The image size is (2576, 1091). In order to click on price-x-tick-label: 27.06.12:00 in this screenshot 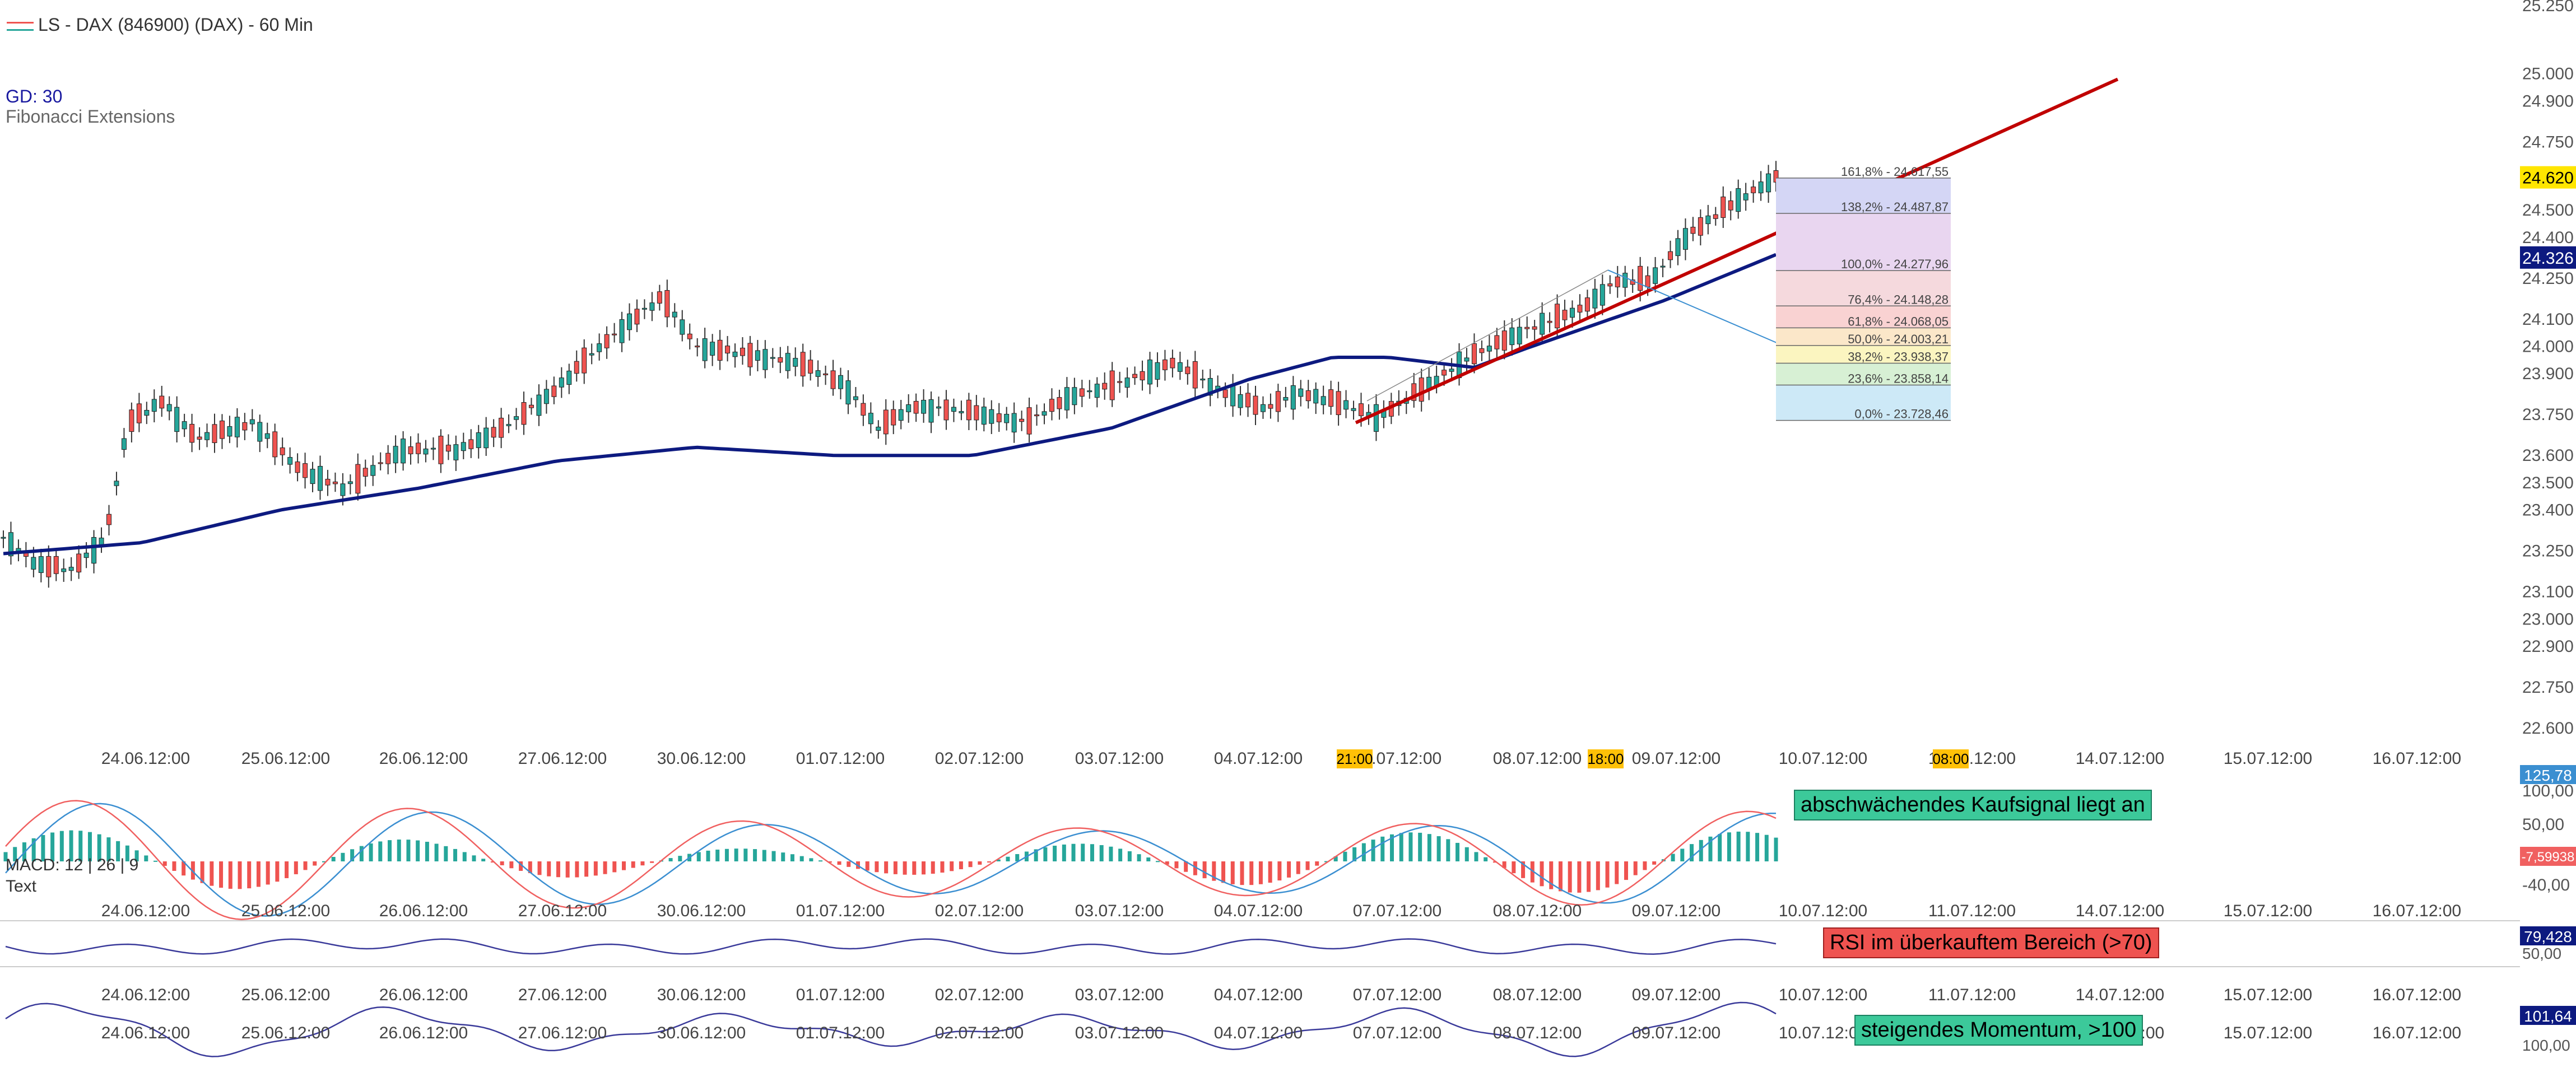, I will do `click(562, 758)`.